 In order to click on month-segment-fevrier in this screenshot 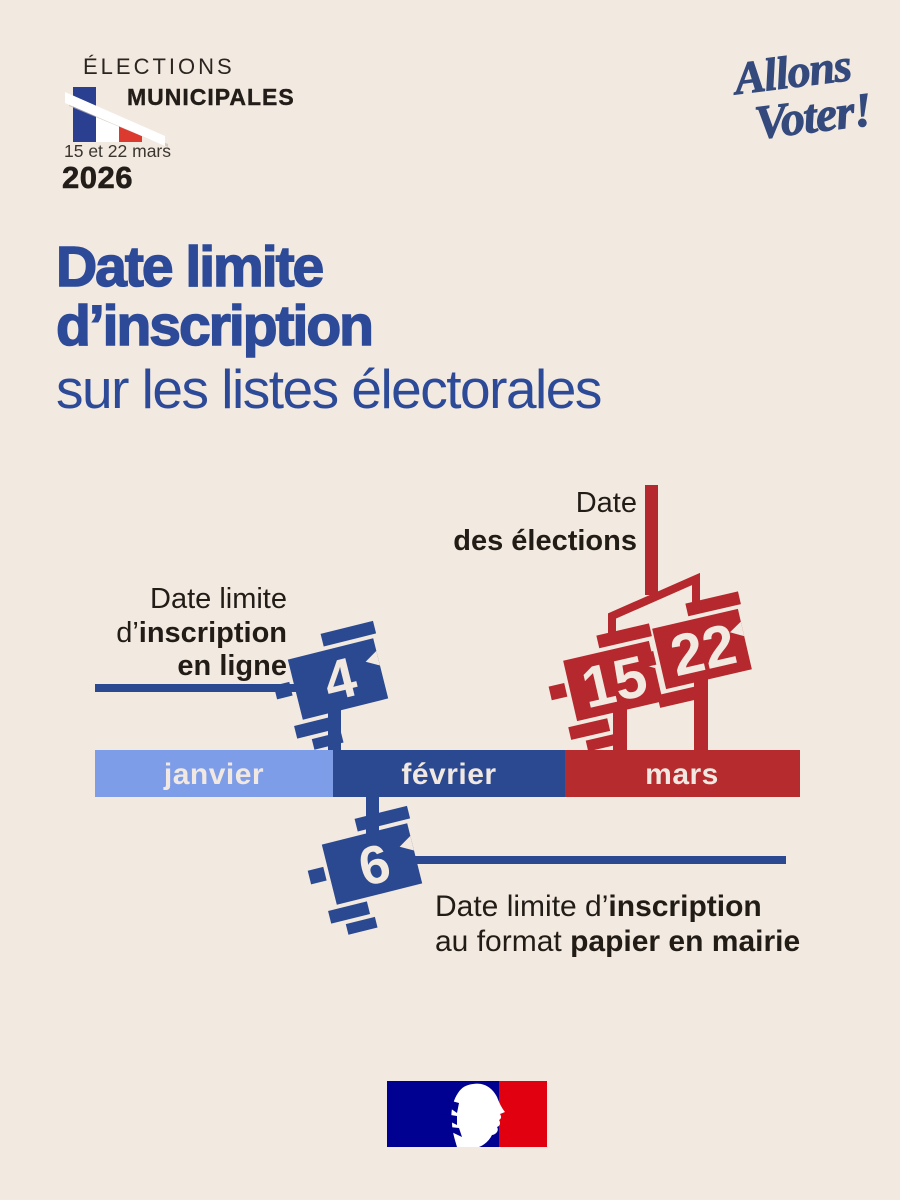, I will do `click(449, 773)`.